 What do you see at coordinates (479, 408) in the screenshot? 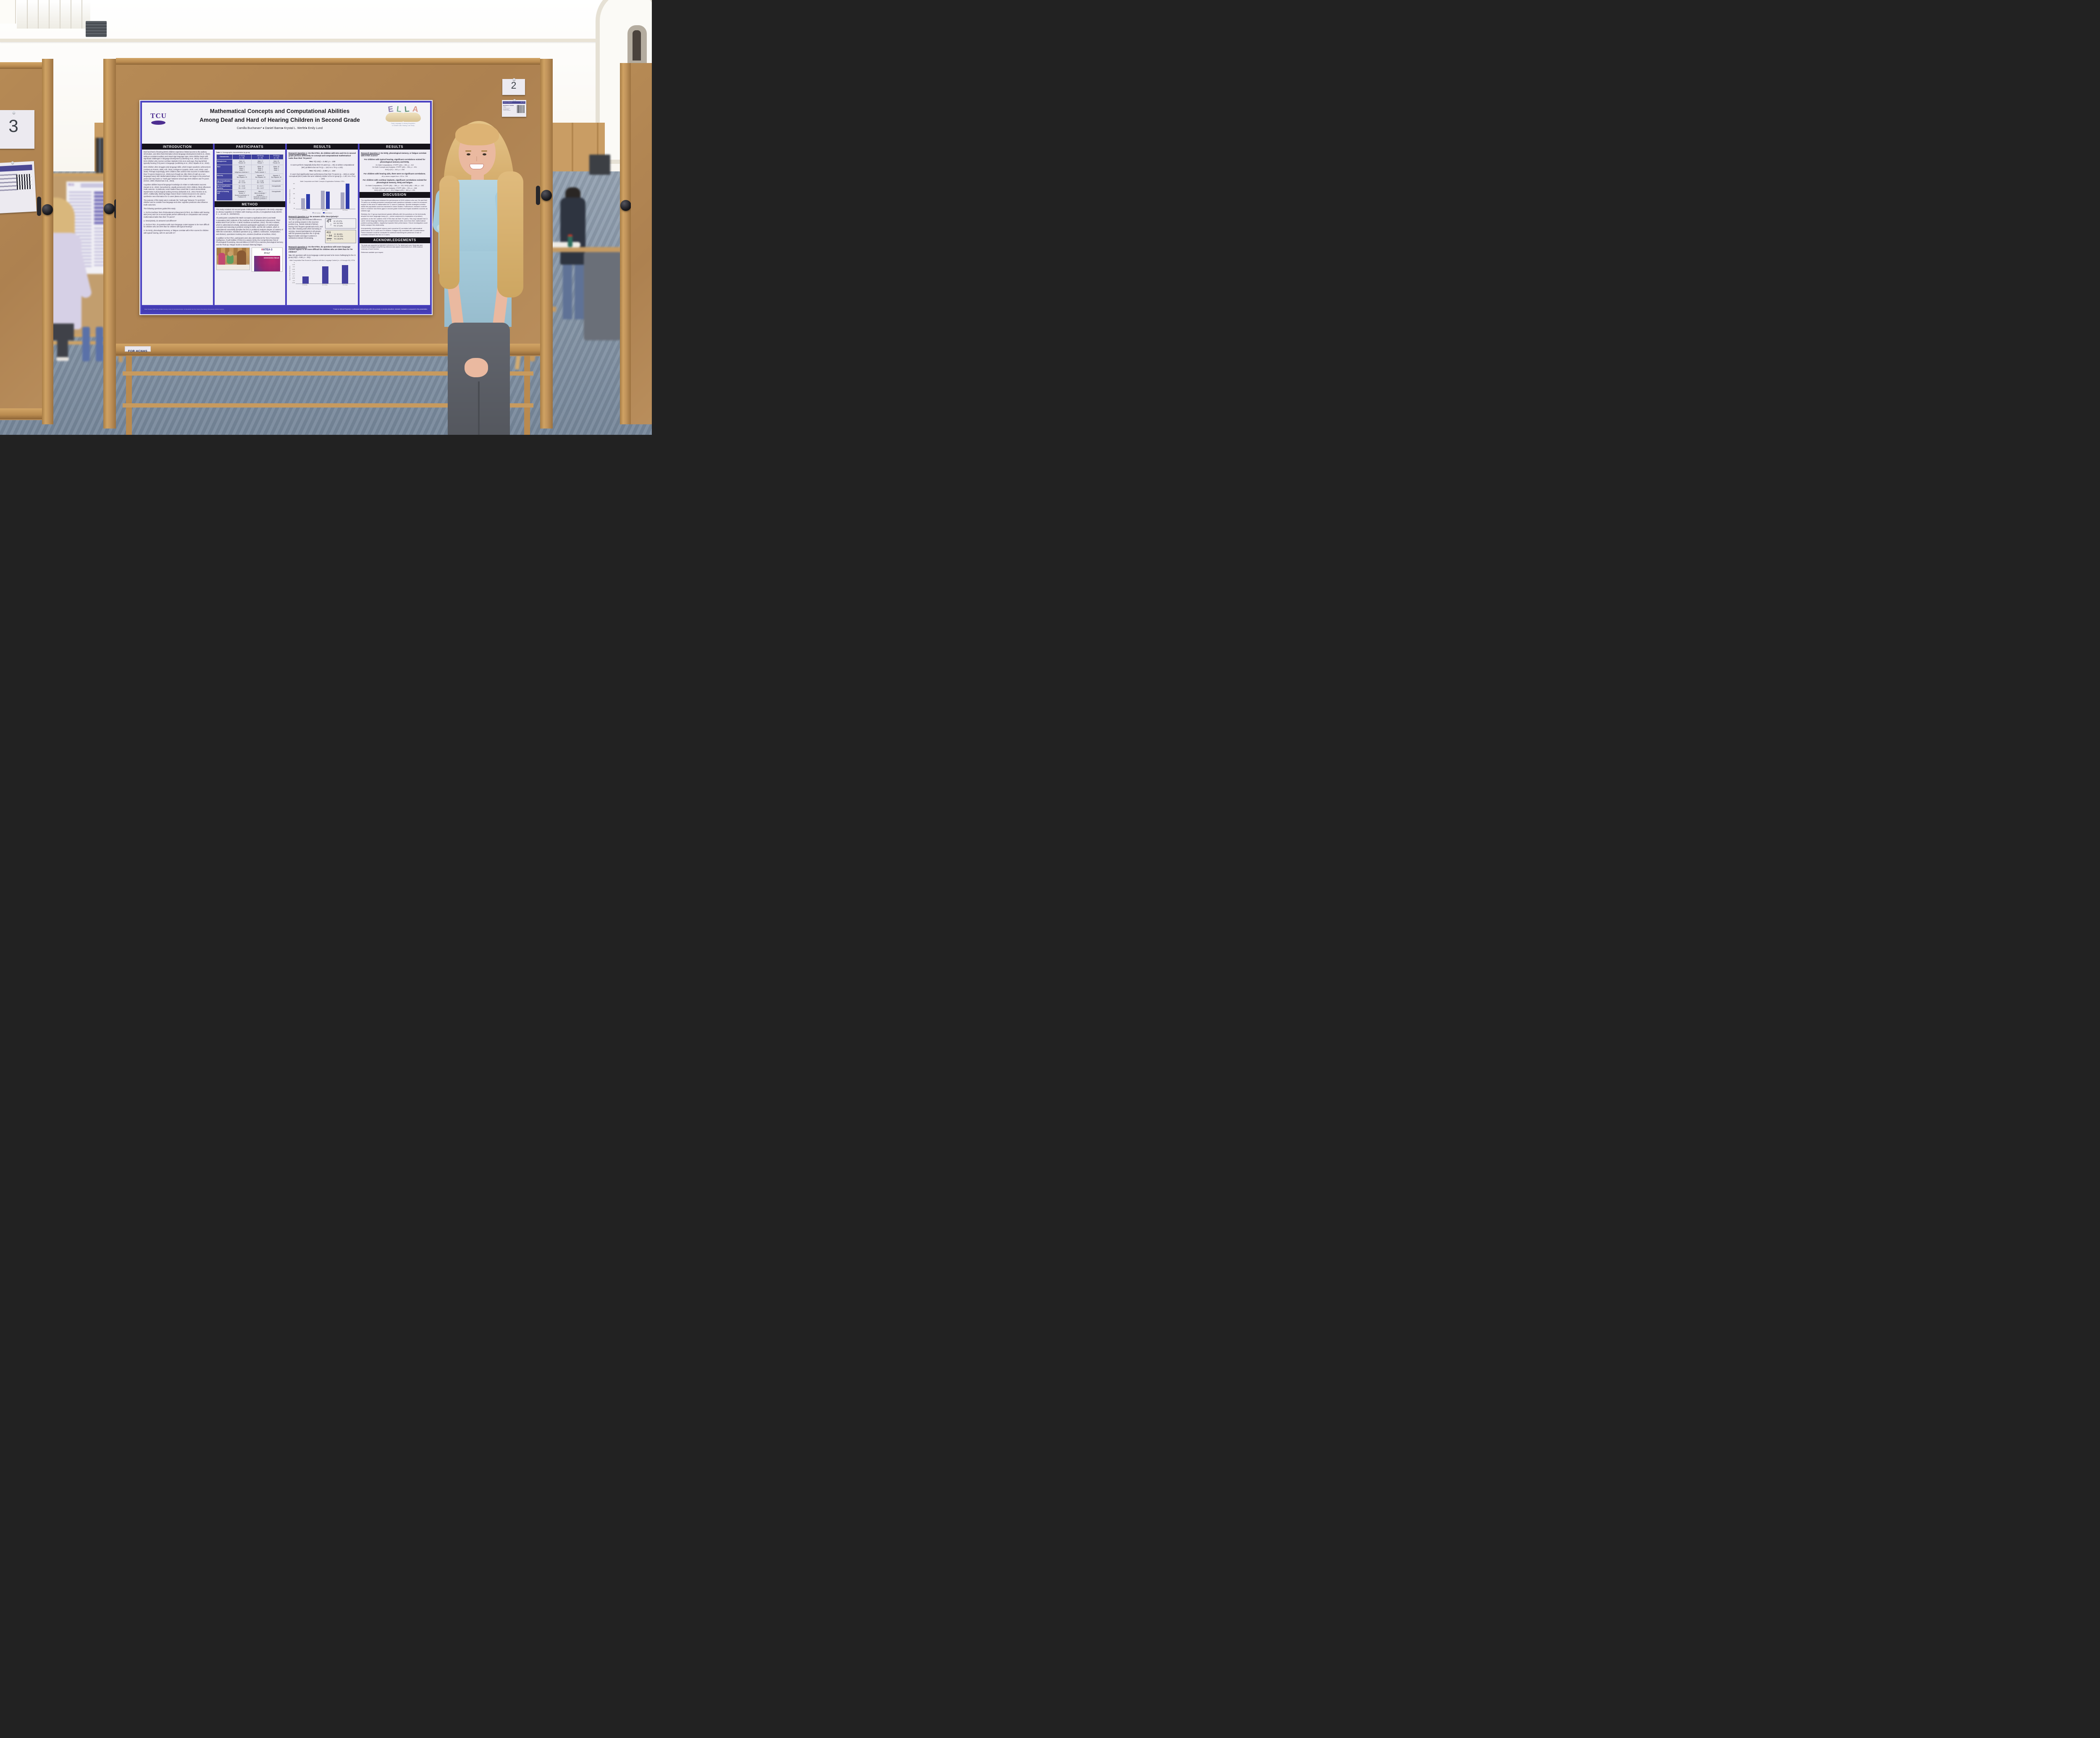
I see `presenter-pants-seam` at bounding box center [479, 408].